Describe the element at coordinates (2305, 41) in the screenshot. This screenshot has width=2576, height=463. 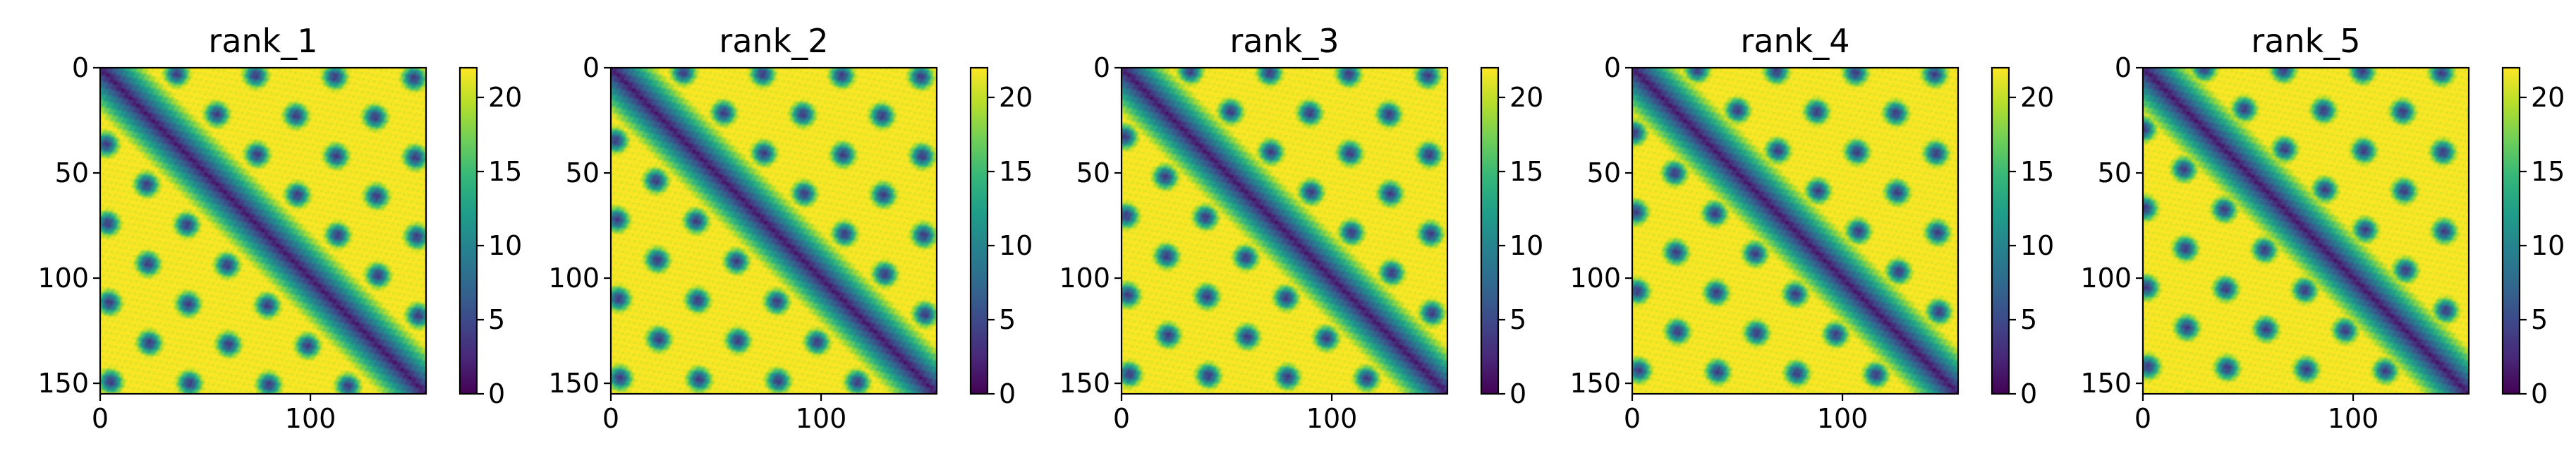
I see `panel-title: rank_5` at that location.